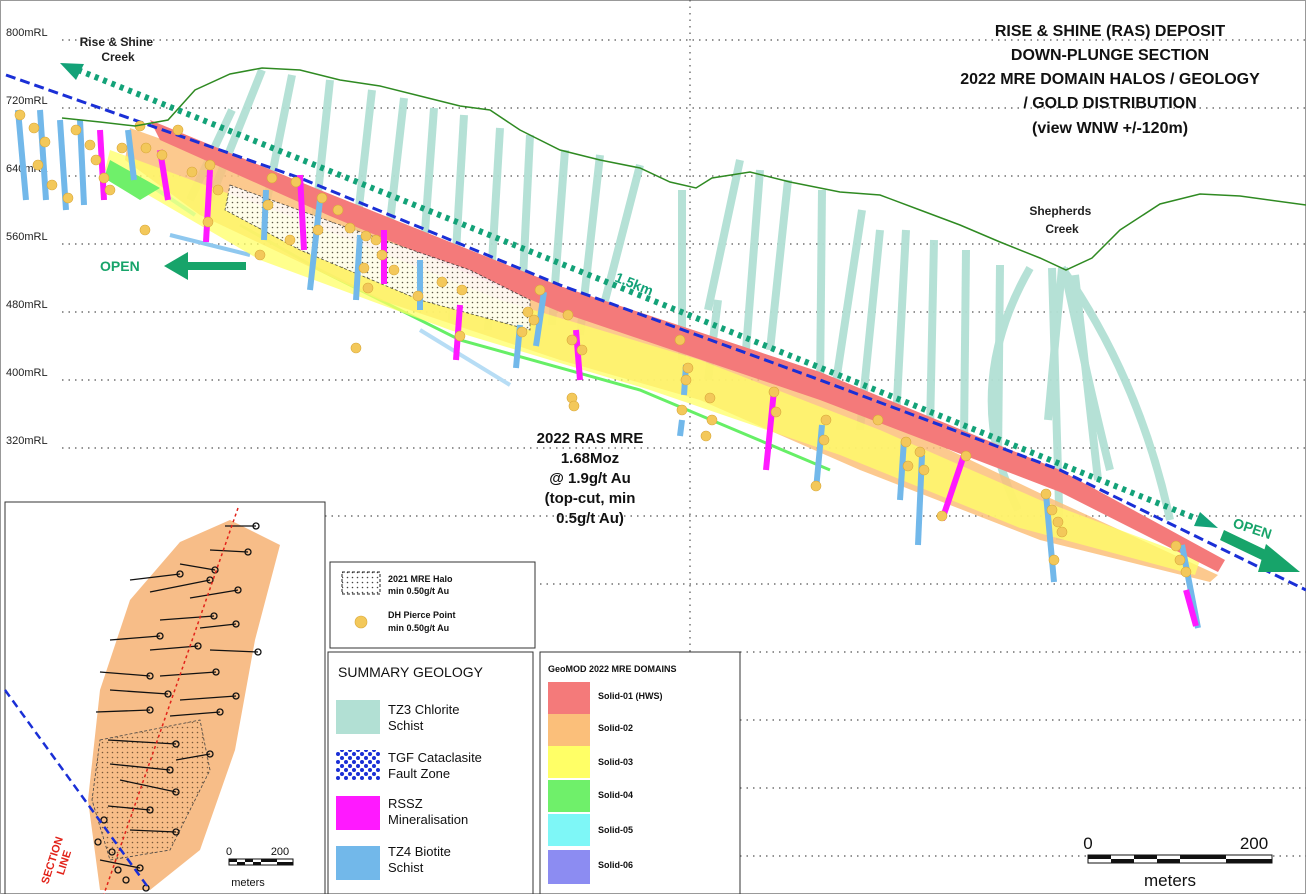 This screenshot has width=1306, height=894. I want to click on inset-section-line, so click(171, 700).